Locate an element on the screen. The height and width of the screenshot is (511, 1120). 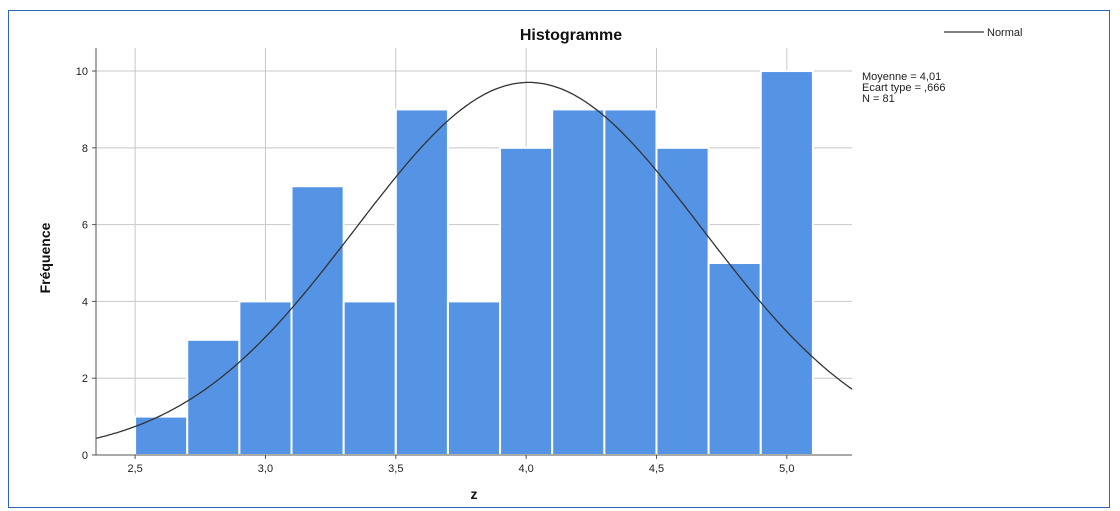
y-axis-label: Fréquence is located at coordinates (45, 257).